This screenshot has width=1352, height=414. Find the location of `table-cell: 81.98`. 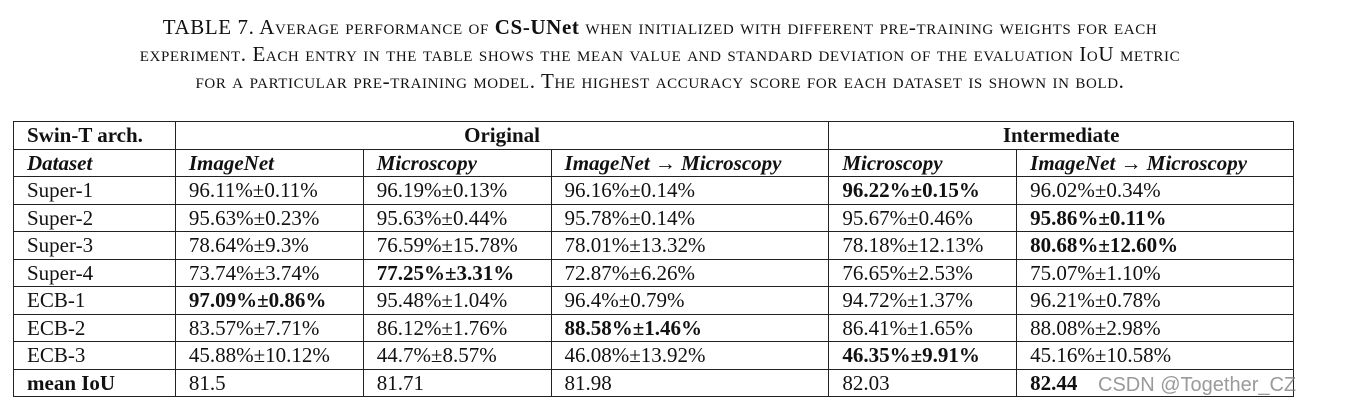

table-cell: 81.98 is located at coordinates (690, 382).